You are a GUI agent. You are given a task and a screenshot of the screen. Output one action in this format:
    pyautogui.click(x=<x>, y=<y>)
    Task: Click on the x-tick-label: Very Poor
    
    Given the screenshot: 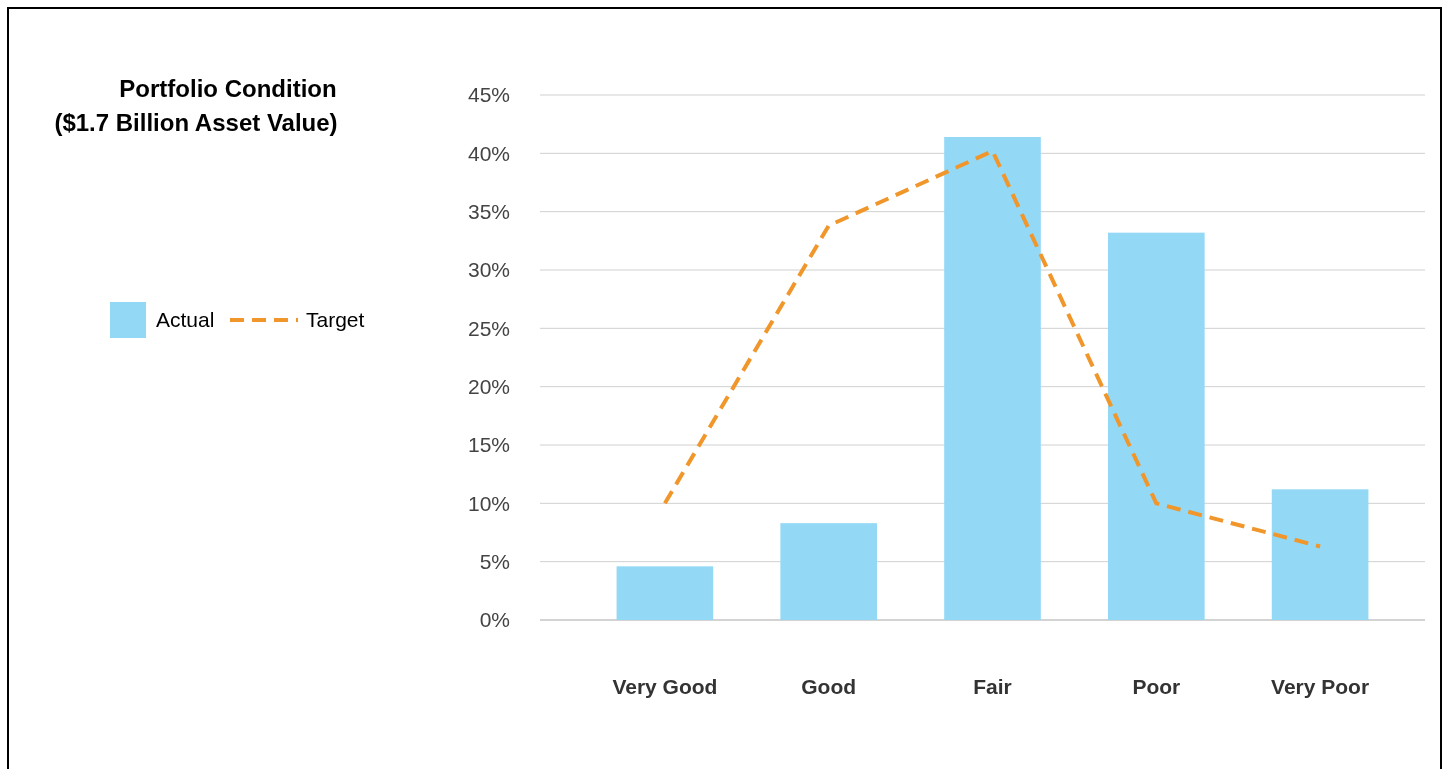 What is the action you would take?
    pyautogui.click(x=1320, y=686)
    